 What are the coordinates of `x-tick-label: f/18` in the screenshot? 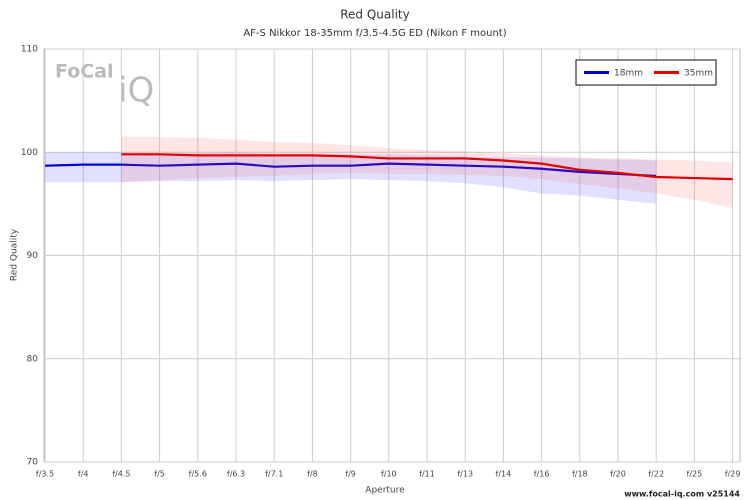 It's located at (580, 474).